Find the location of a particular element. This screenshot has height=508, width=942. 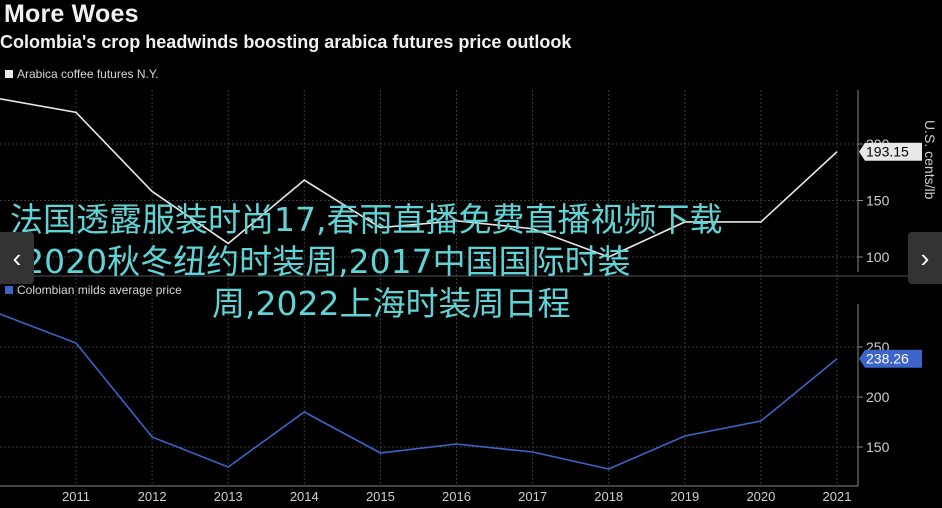

next-slide-button: › is located at coordinates (925, 258).